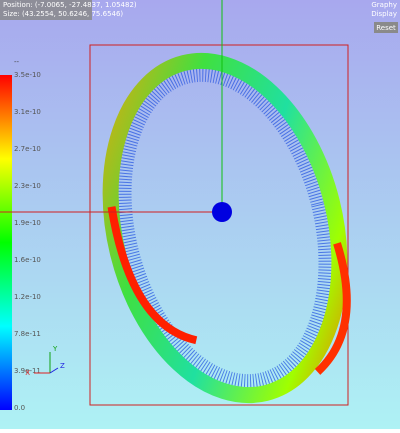 This screenshot has height=433, width=400. I want to click on legend-label: 2.3e-10, so click(27, 186).